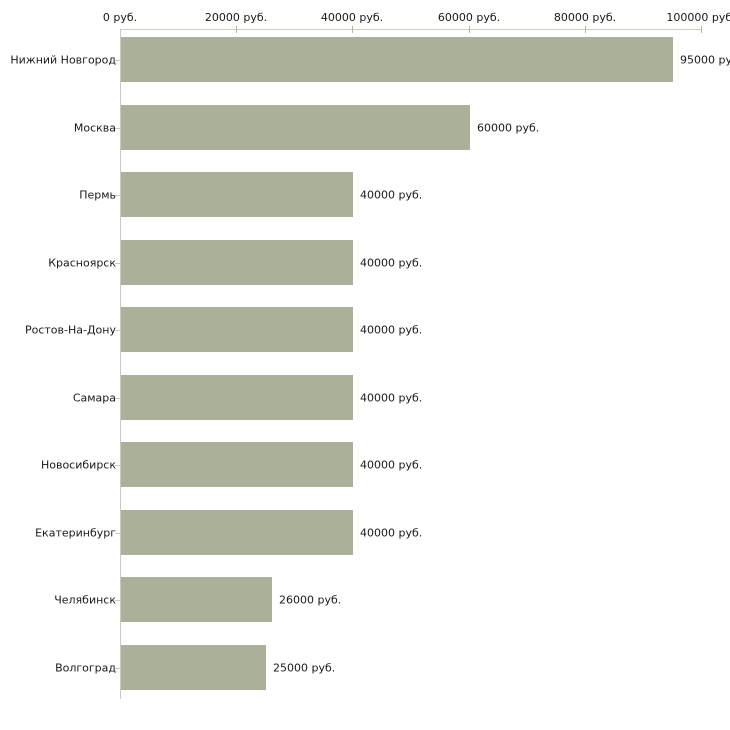 The width and height of the screenshot is (730, 730). I want to click on value-label: 60000 руб., so click(508, 127).